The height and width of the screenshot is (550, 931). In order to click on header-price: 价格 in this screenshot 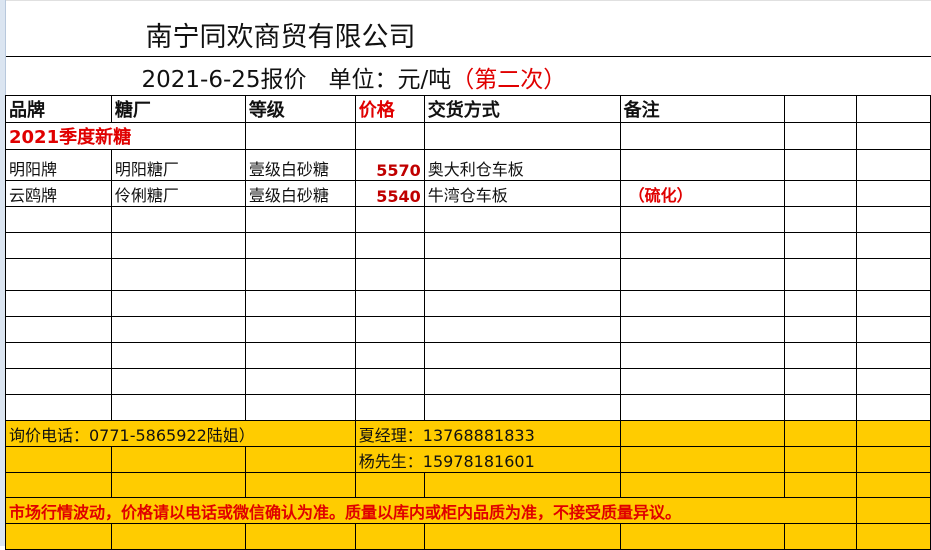, I will do `click(389, 109)`.